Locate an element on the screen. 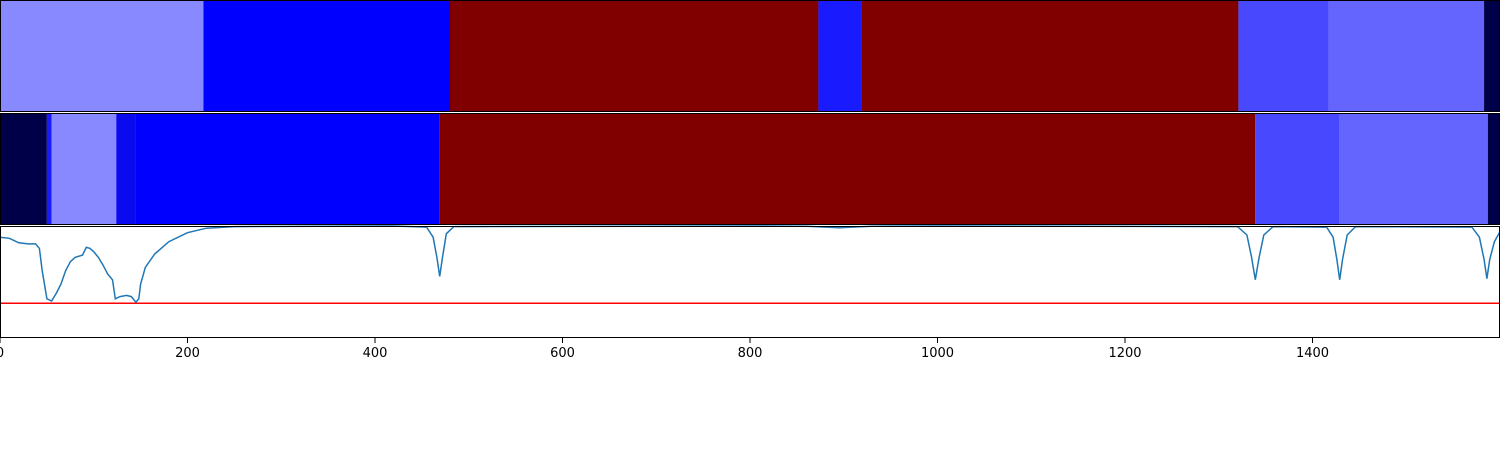  x-tick-label: 600 is located at coordinates (562, 353).